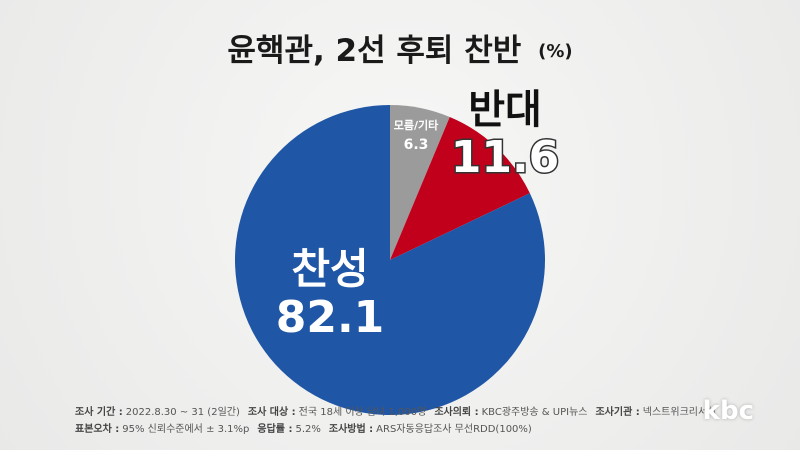 This screenshot has width=800, height=450. What do you see at coordinates (351, 429) in the screenshot?
I see `footnote-label: 조사방법 :` at bounding box center [351, 429].